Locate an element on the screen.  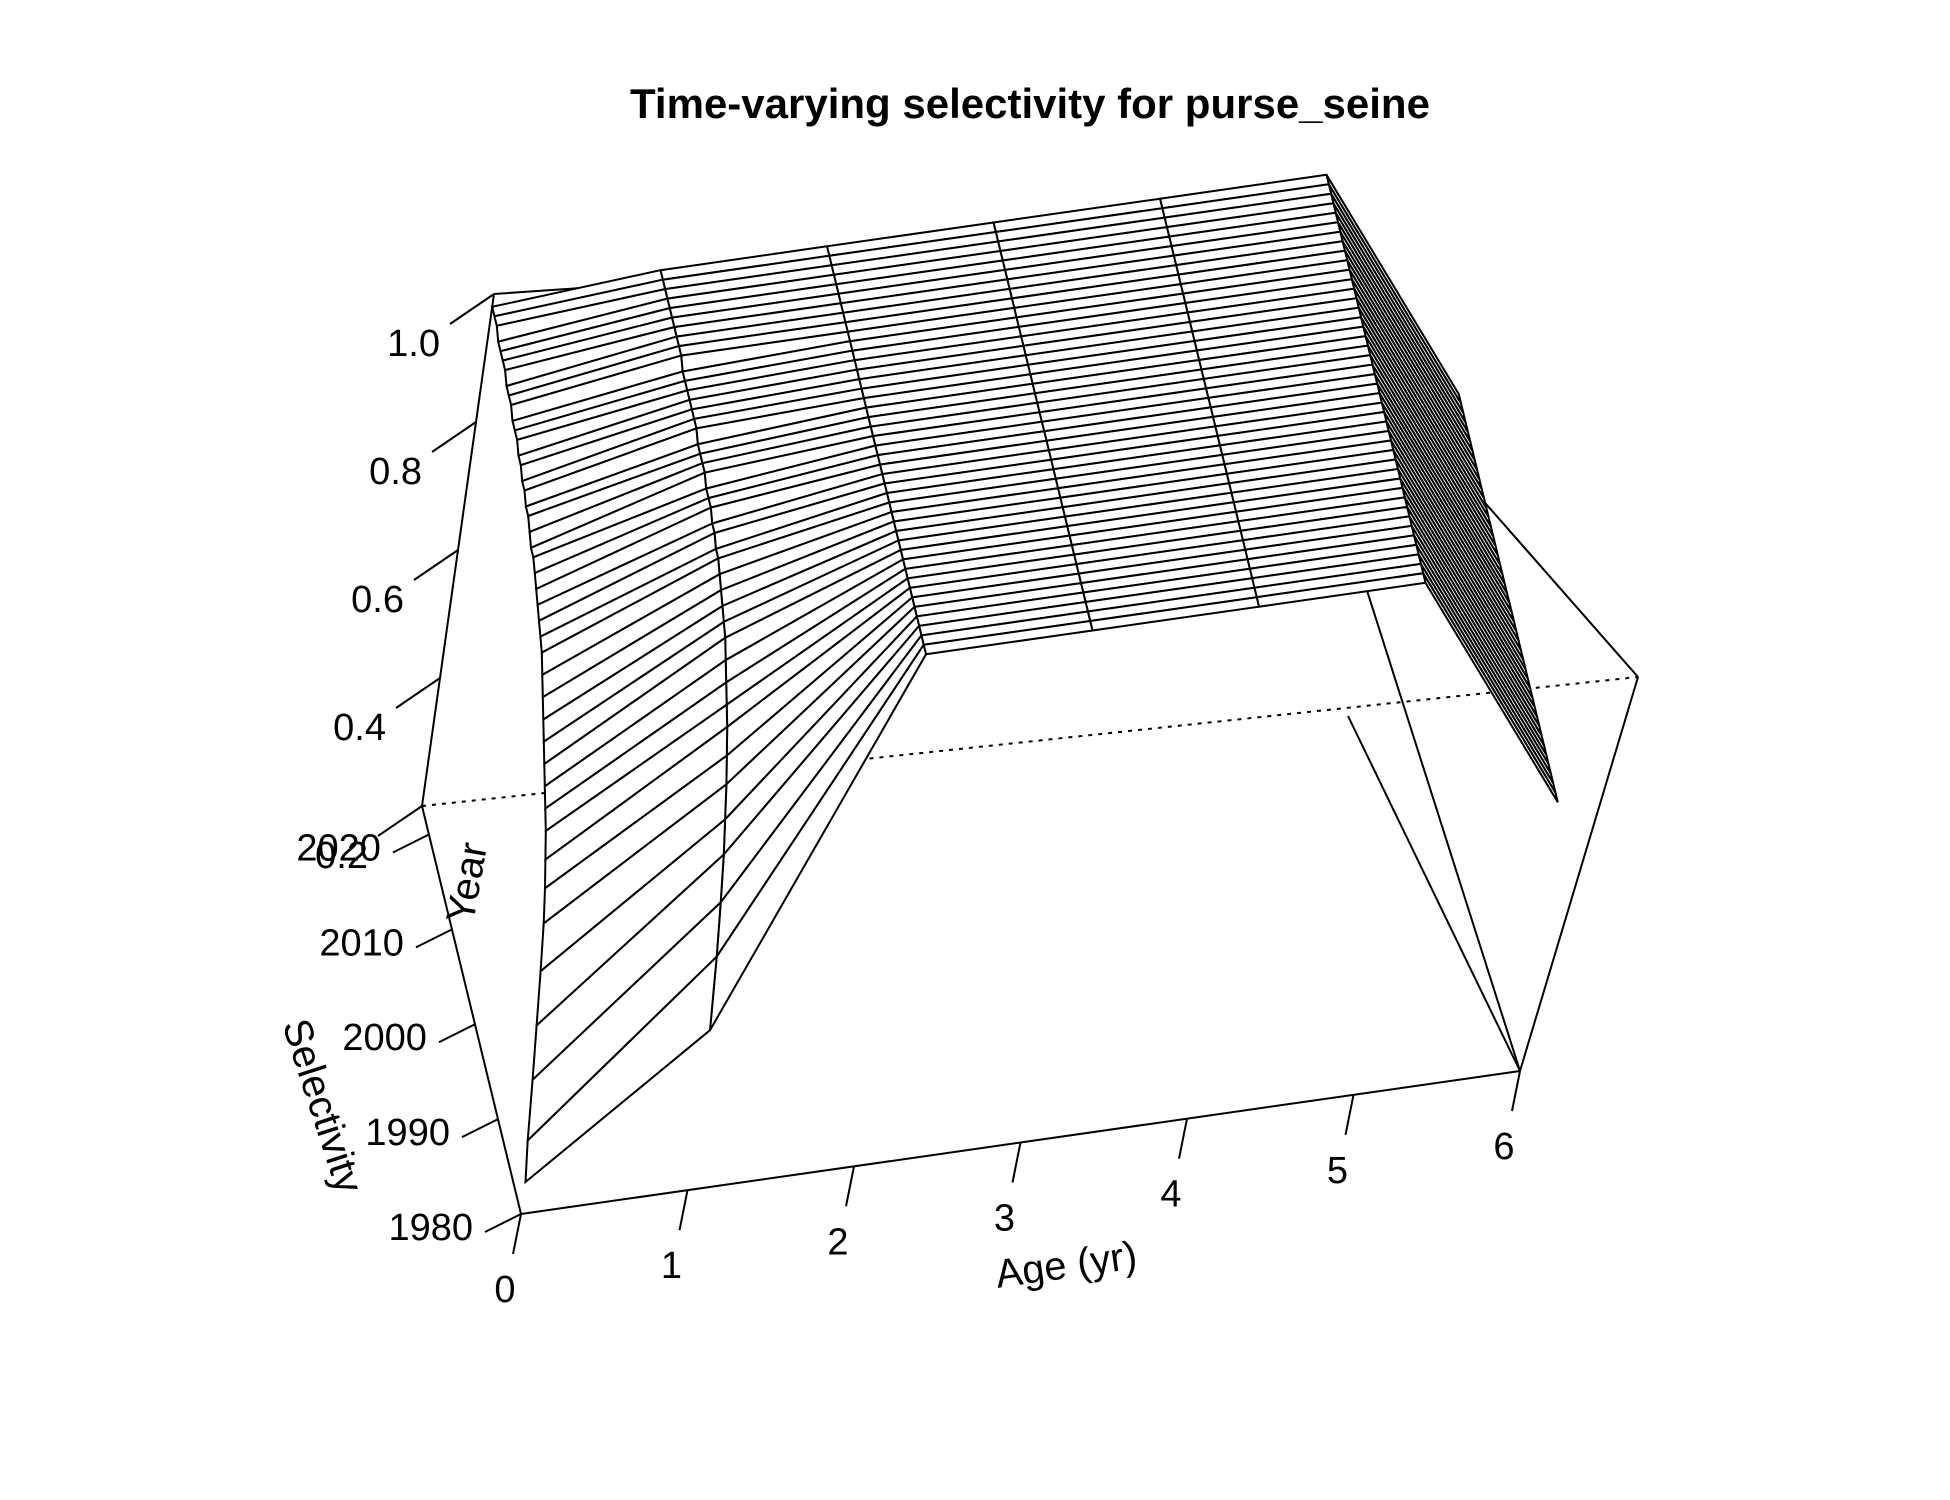
z-tick-label: 0.8 is located at coordinates (395, 472).